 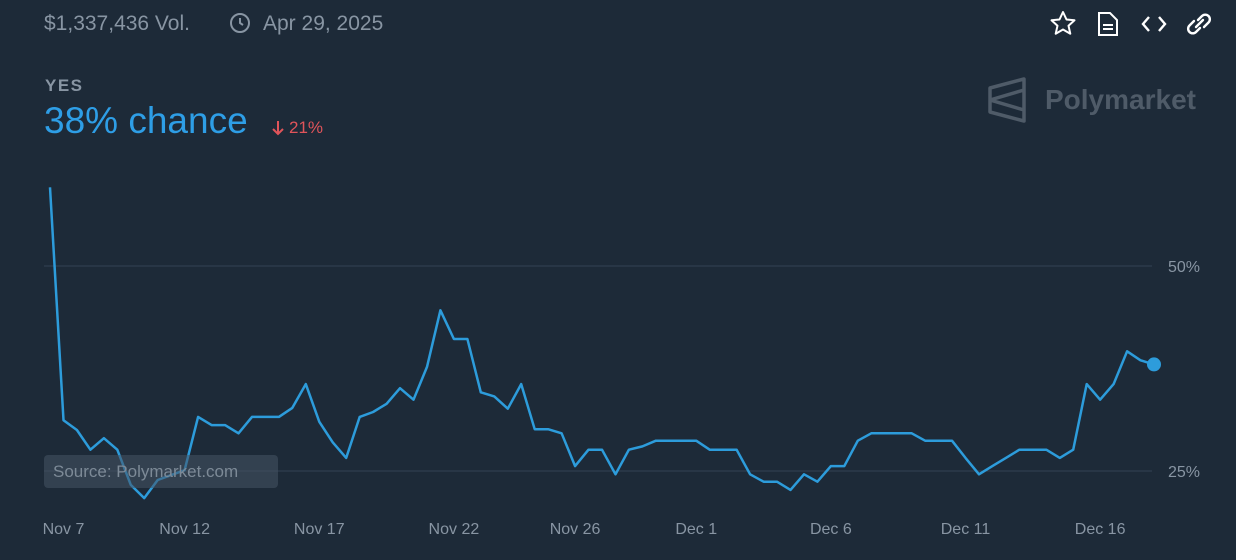 I want to click on outcome-label: YES, so click(x=64, y=85).